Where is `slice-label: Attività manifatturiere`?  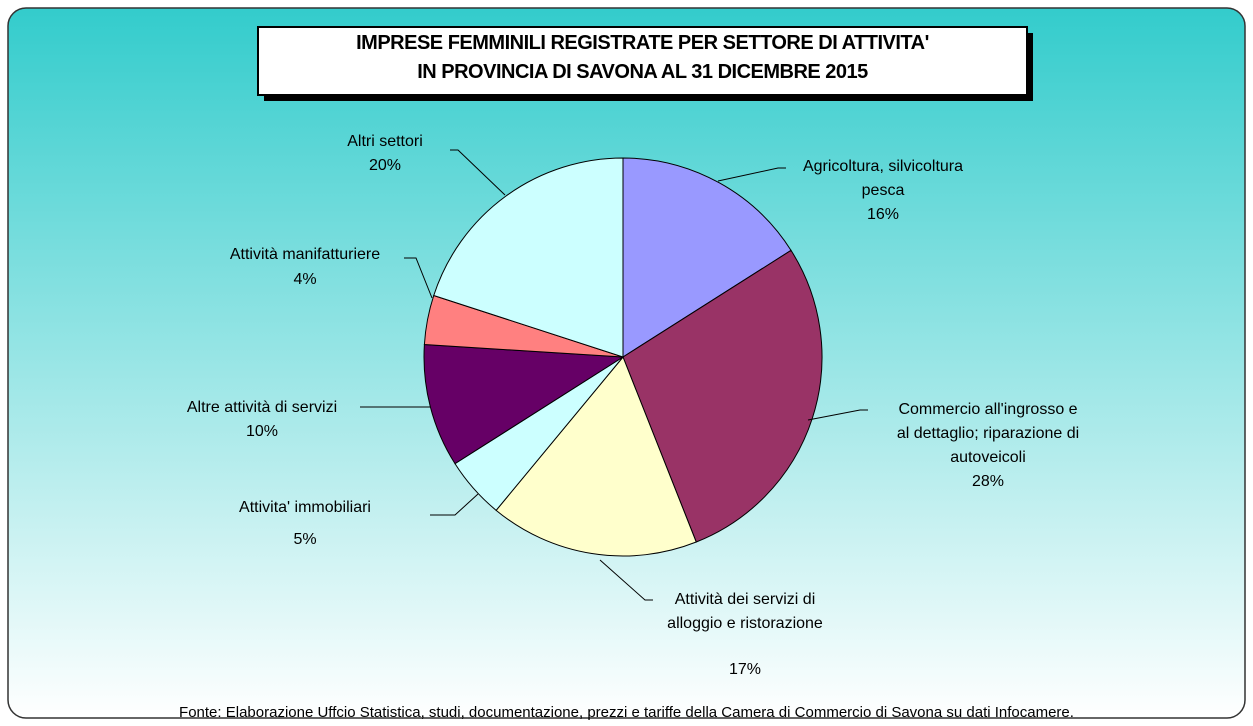 slice-label: Attività manifatturiere is located at coordinates (305, 254).